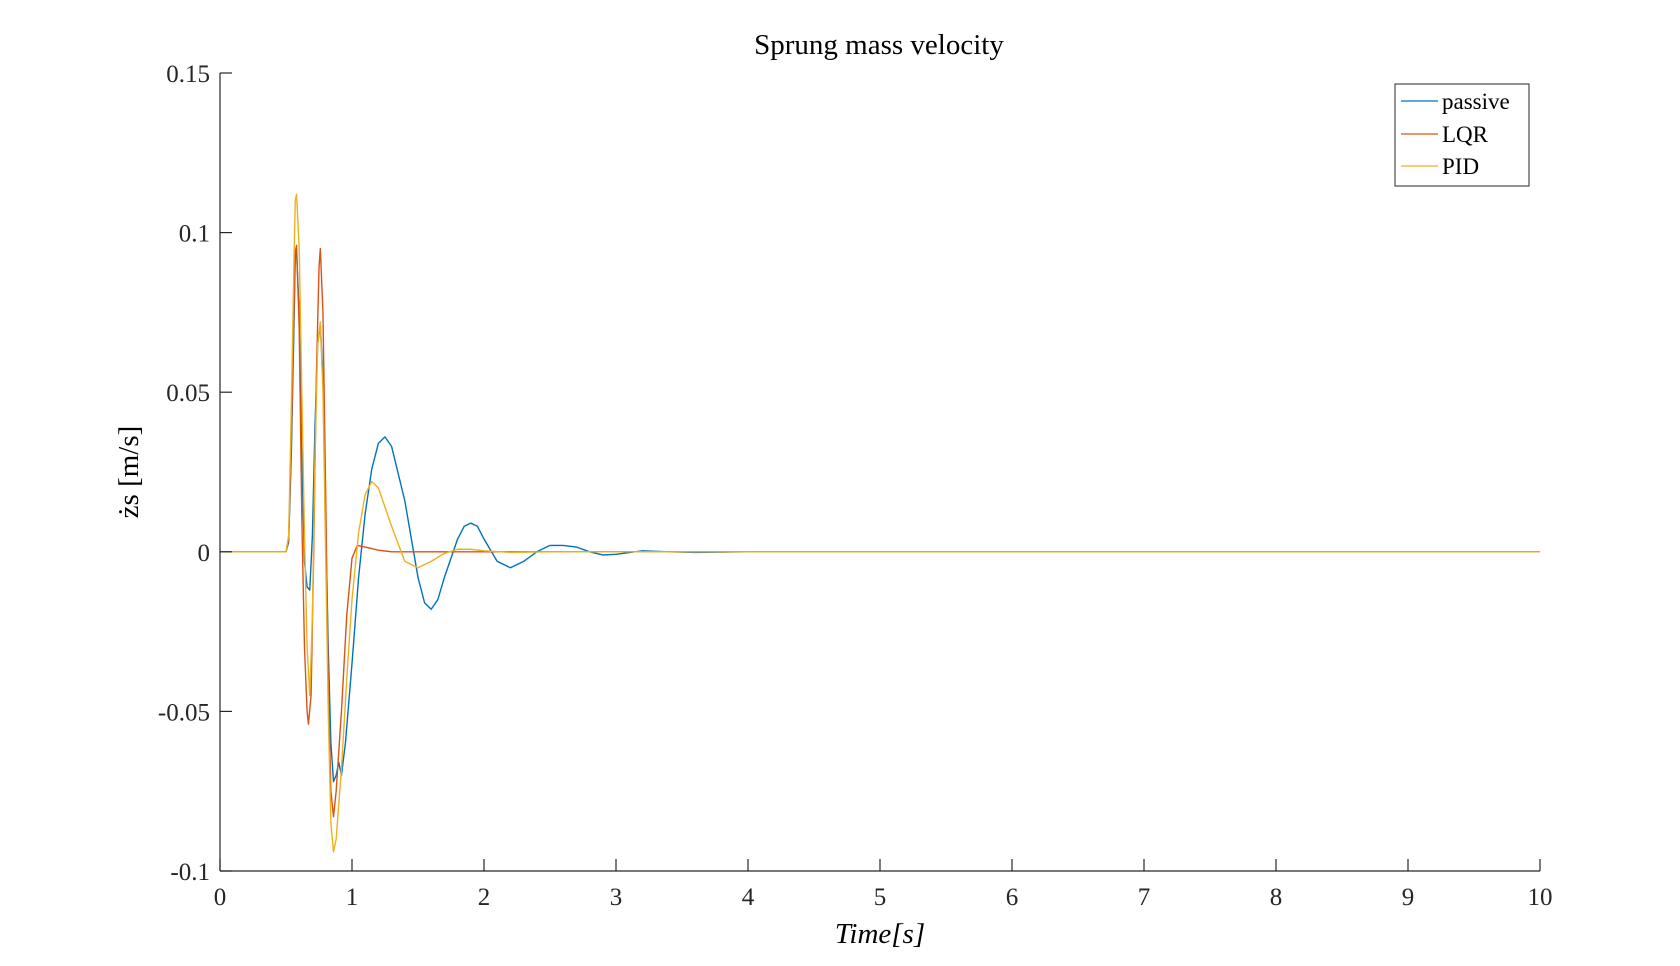 The width and height of the screenshot is (1680, 966). I want to click on chart-title: Sprung mass velocity, so click(879, 45).